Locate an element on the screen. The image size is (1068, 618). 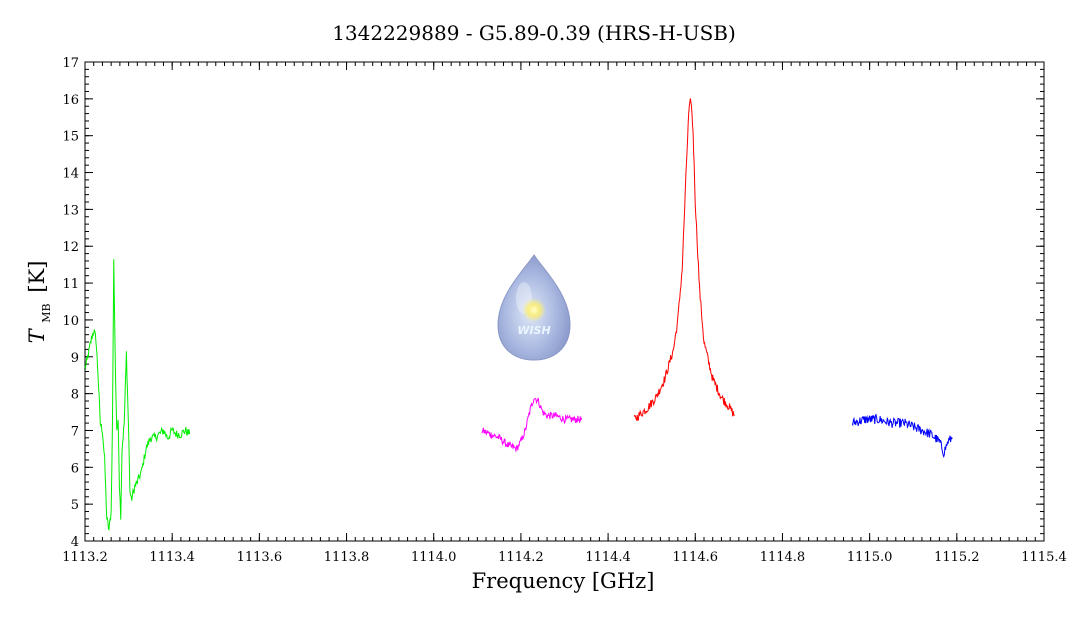
y-tick-label: 11 is located at coordinates (70, 284).